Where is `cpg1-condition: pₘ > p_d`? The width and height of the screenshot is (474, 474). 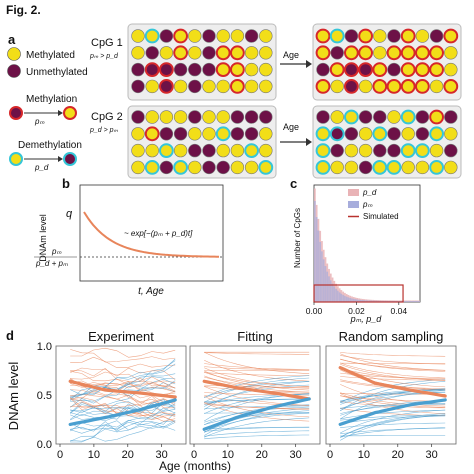 cpg1-condition: pₘ > p_d is located at coordinates (104, 56).